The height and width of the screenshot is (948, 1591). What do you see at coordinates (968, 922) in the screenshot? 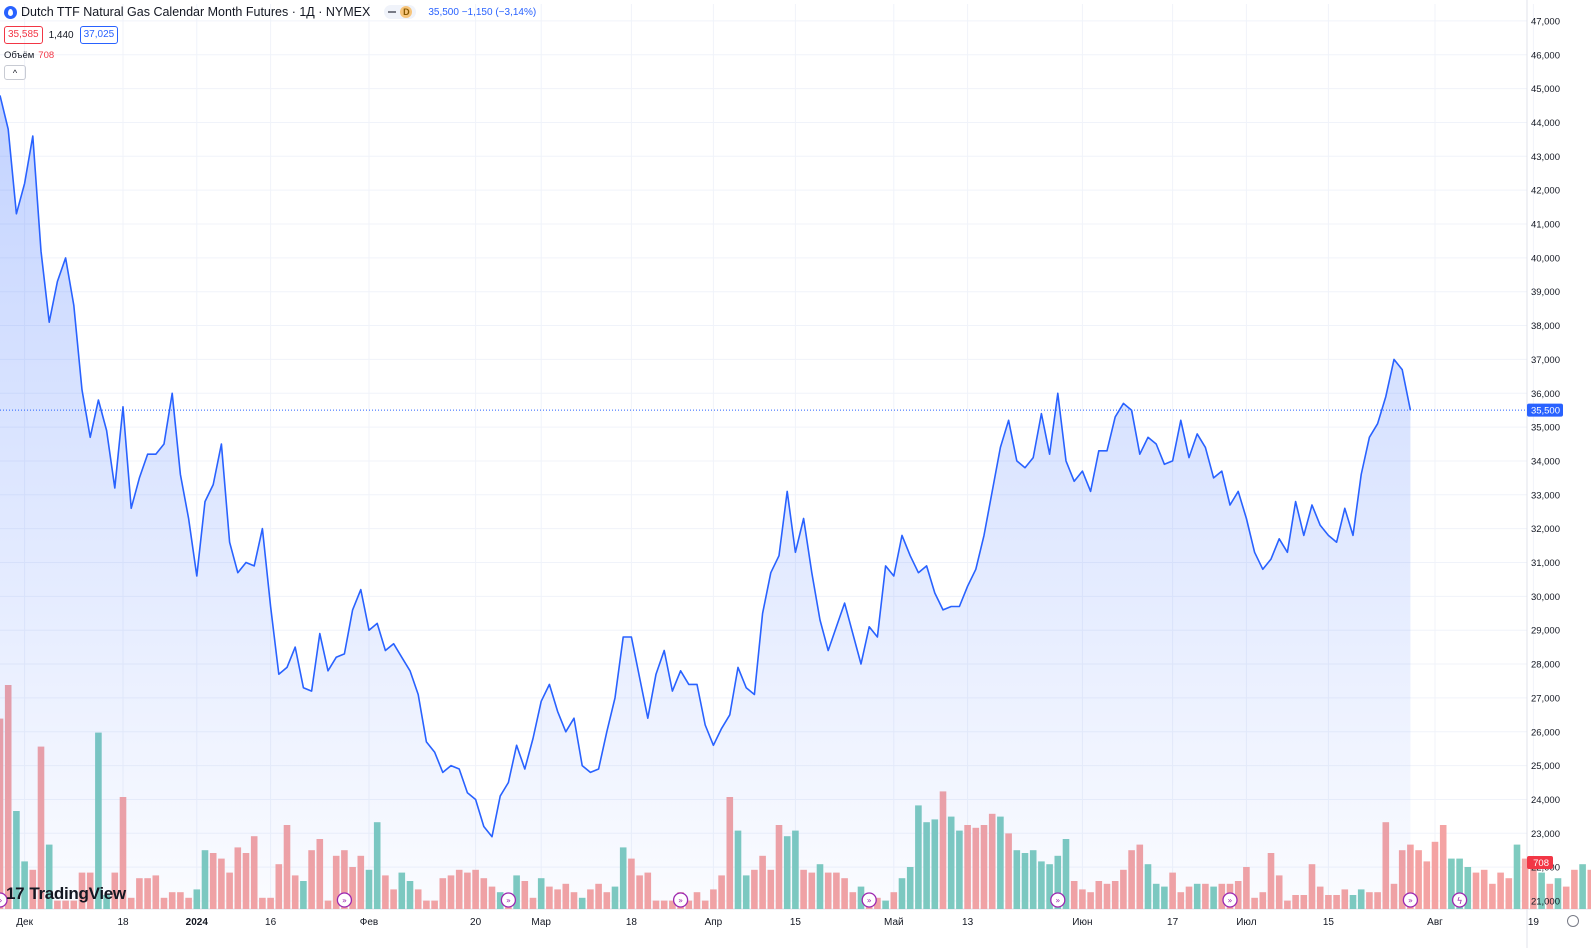
I see `time-tick-label: 13` at bounding box center [968, 922].